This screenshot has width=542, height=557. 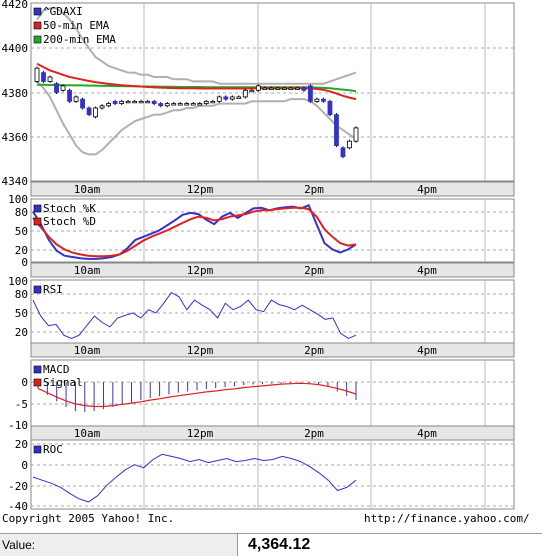 I want to click on price-xtick-label: 4pm, so click(x=427, y=189).